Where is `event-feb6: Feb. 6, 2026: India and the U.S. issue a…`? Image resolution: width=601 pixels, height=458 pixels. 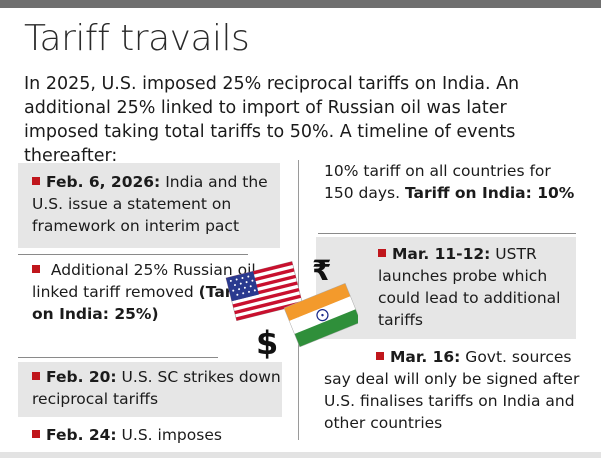 event-feb6: Feb. 6, 2026: India and the U.S. issue a… is located at coordinates (149, 205).